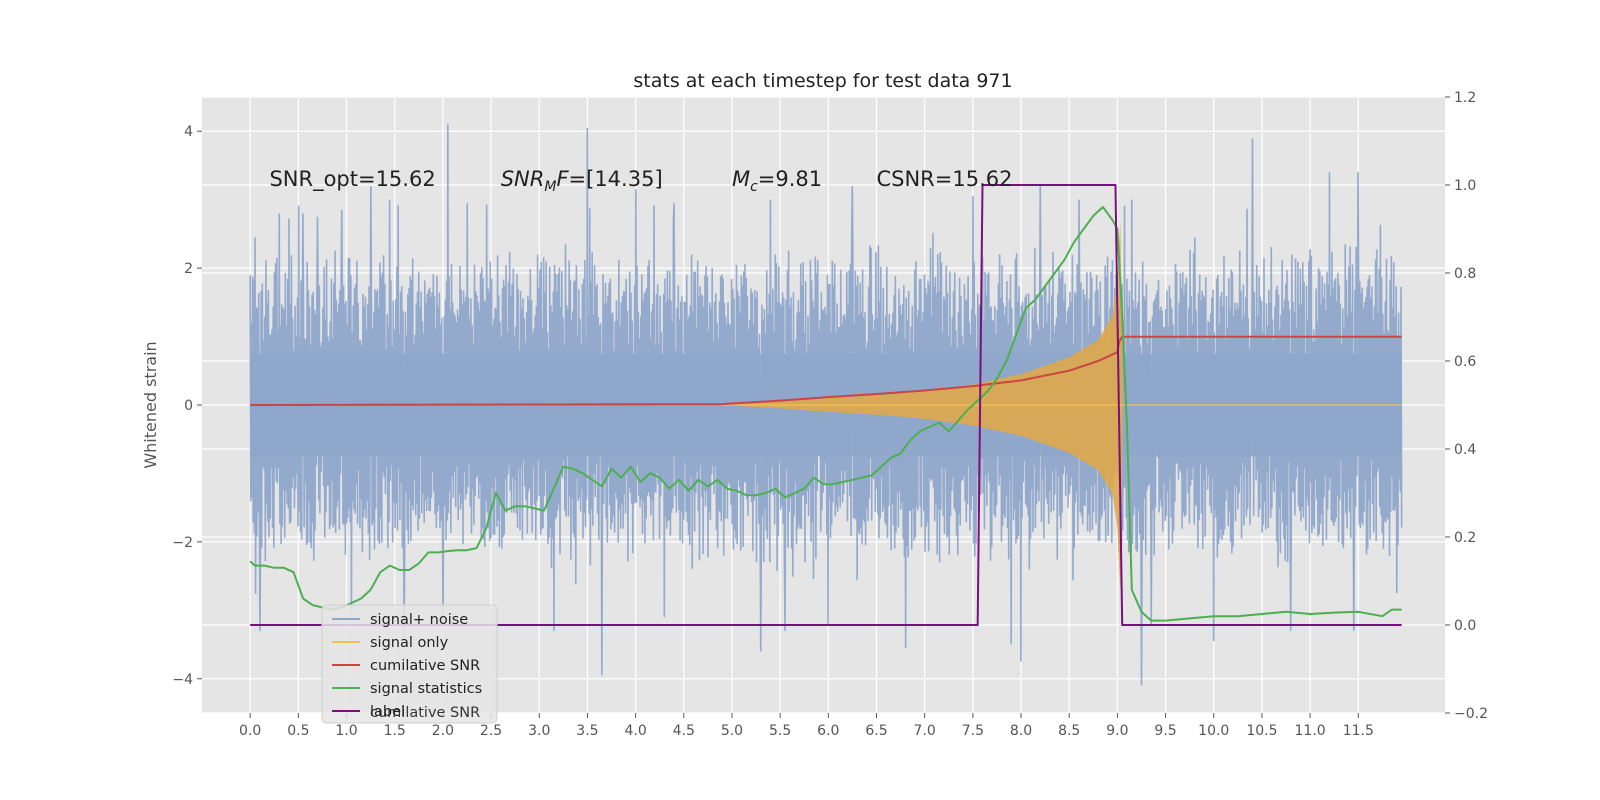 This screenshot has height=800, width=1600. Describe the element at coordinates (395, 731) in the screenshot. I see `x-tick-label: 1.5` at that location.